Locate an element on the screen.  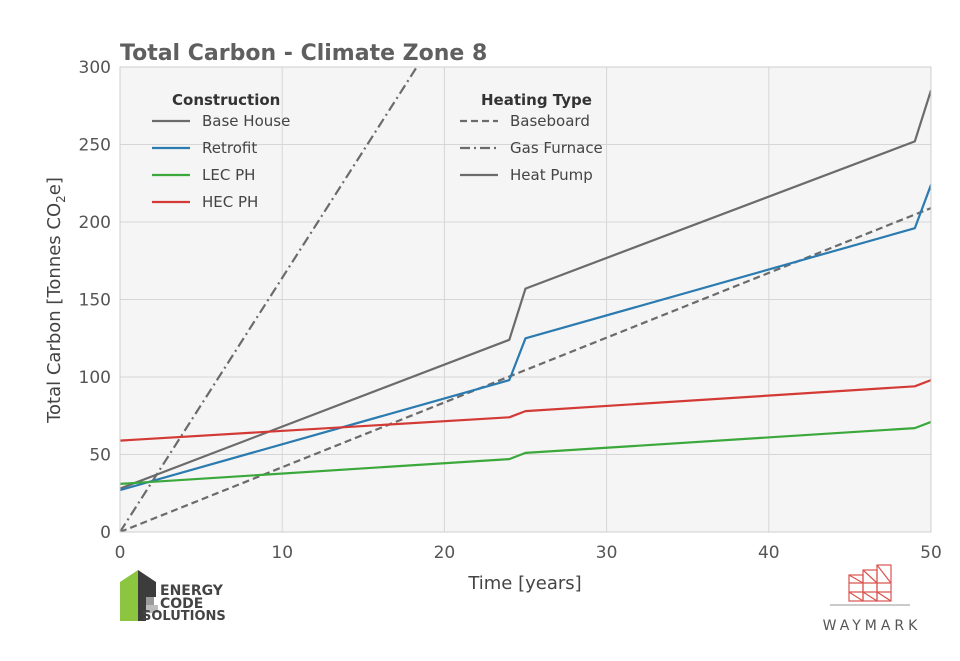
x-tick-label: 30 is located at coordinates (607, 553).